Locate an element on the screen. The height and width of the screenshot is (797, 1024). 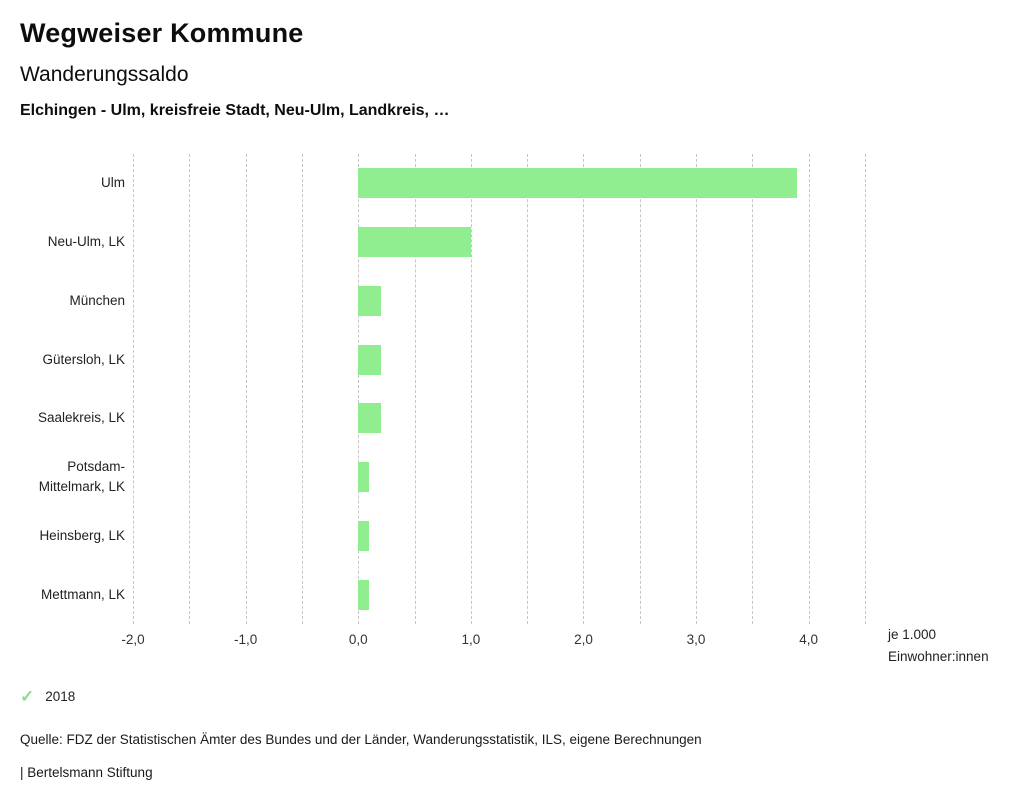
page-title: Wegweiser Kommune is located at coordinates (162, 33).